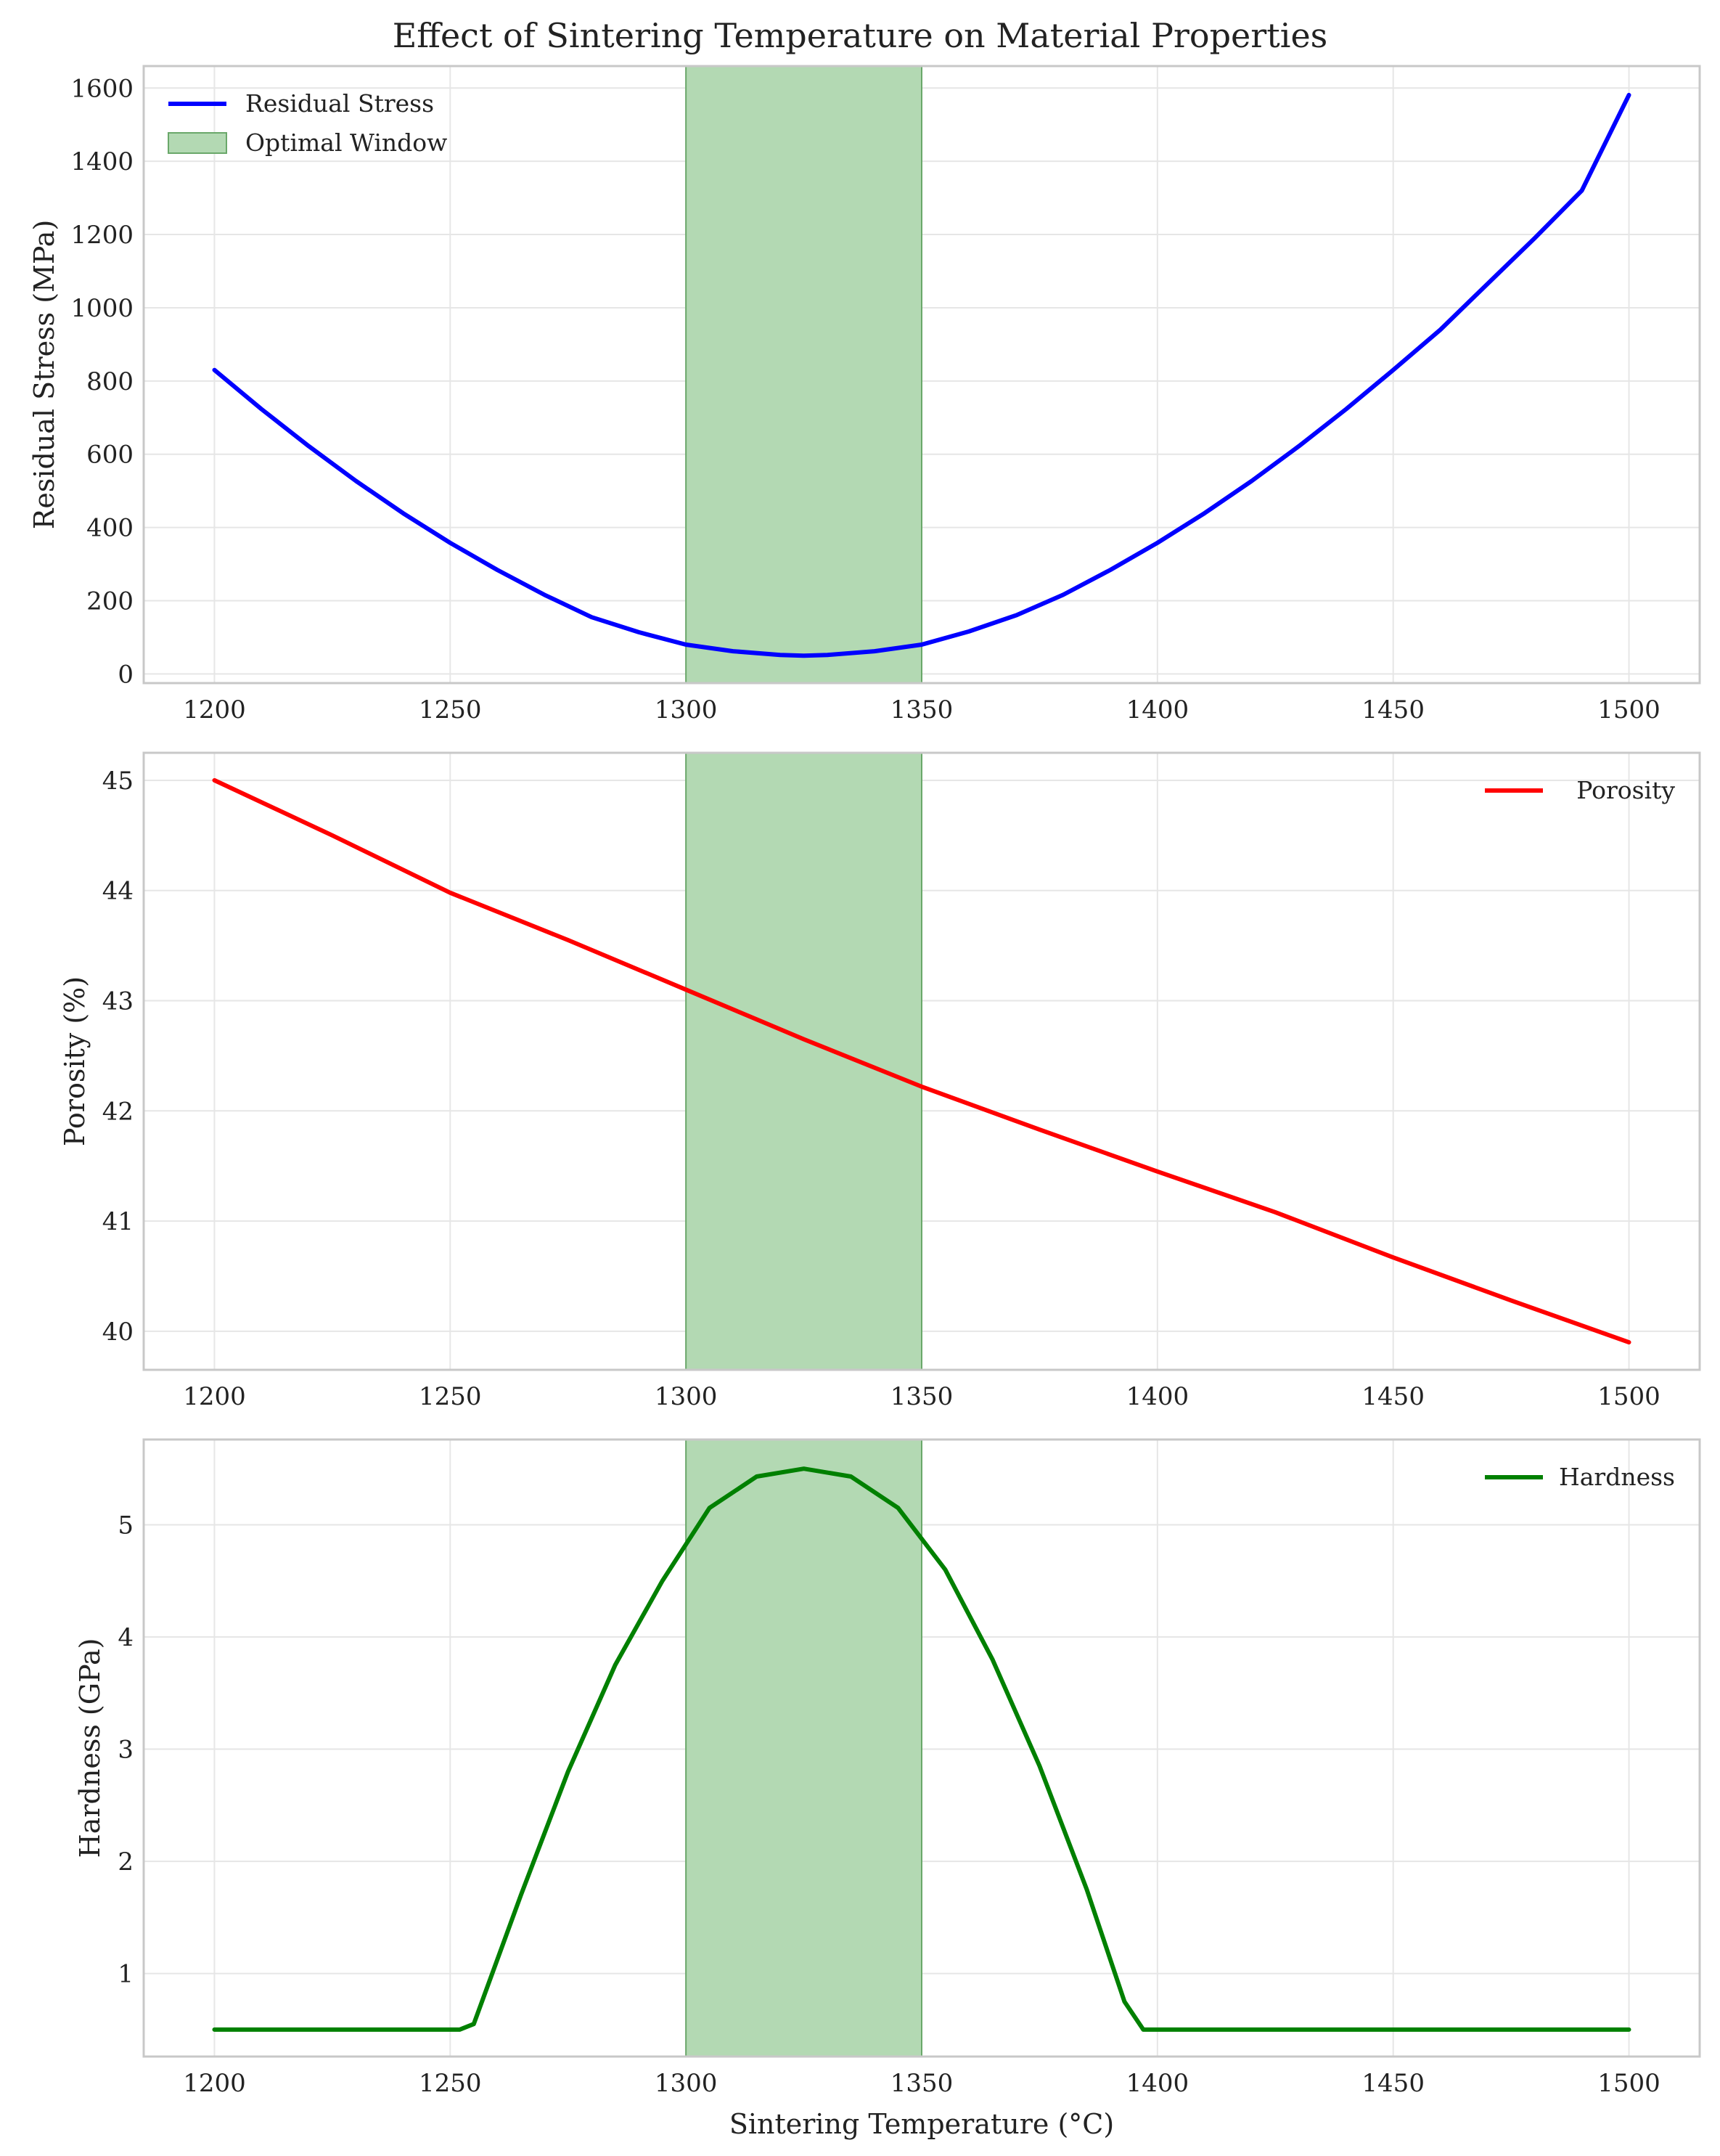  Describe the element at coordinates (686, 2083) in the screenshot. I see `hardness-x-tick-label: 1300` at that location.